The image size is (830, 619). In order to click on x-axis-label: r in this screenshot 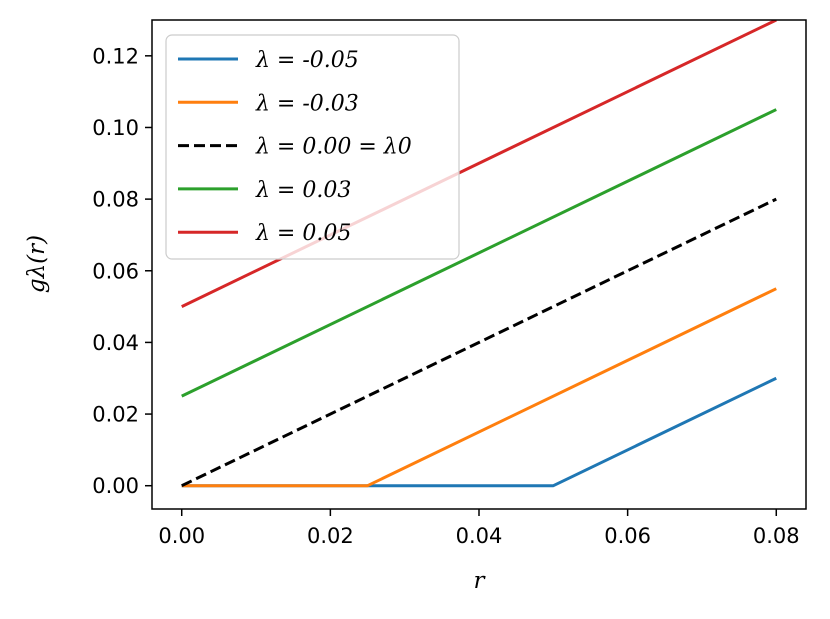, I will do `click(480, 581)`.